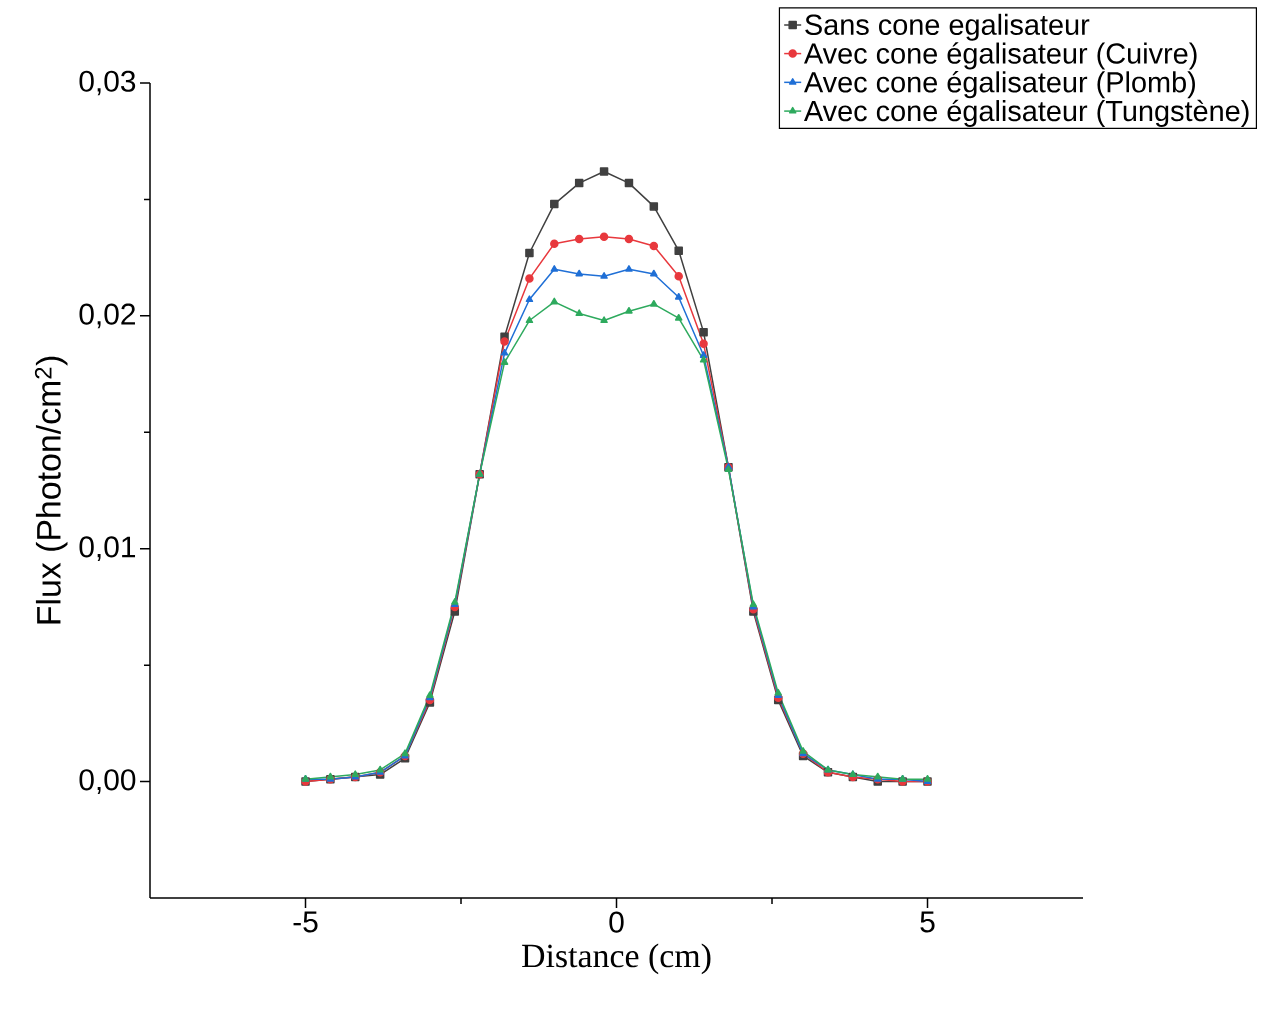  What do you see at coordinates (947, 27) in the screenshot?
I see `legend-label: Sans cone egalisateur` at bounding box center [947, 27].